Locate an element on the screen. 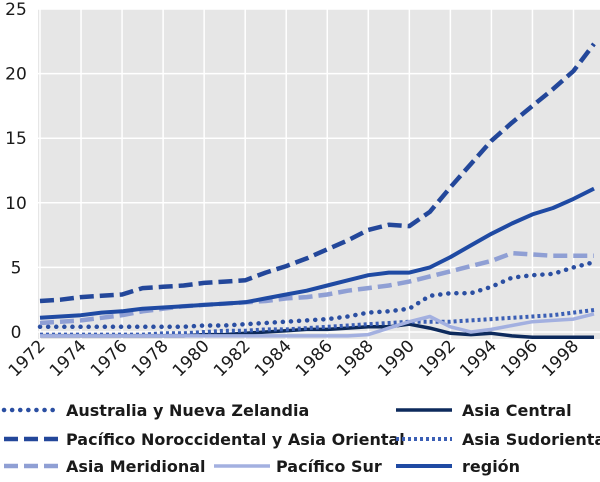 The width and height of the screenshot is (600, 482). x-tick-label: 1998 is located at coordinates (560, 358).